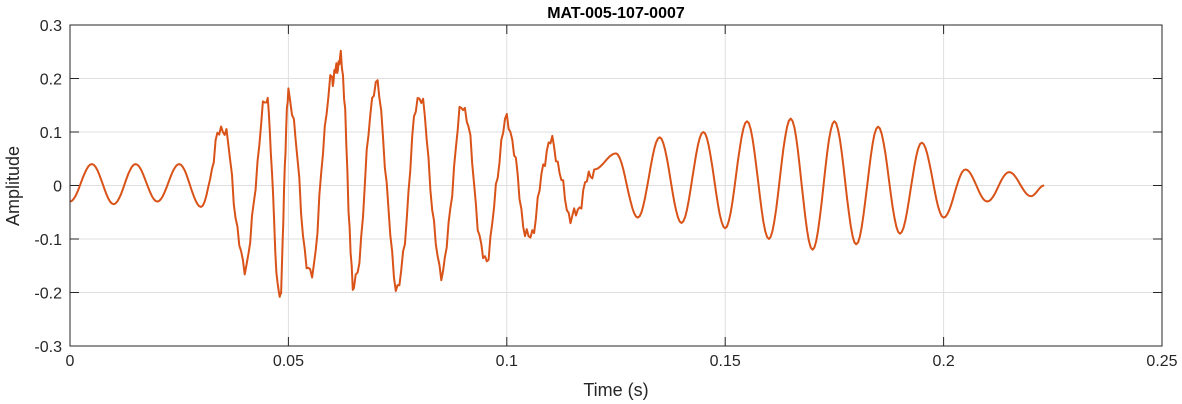  I want to click on x-tick-label: 0.2, so click(943, 361).